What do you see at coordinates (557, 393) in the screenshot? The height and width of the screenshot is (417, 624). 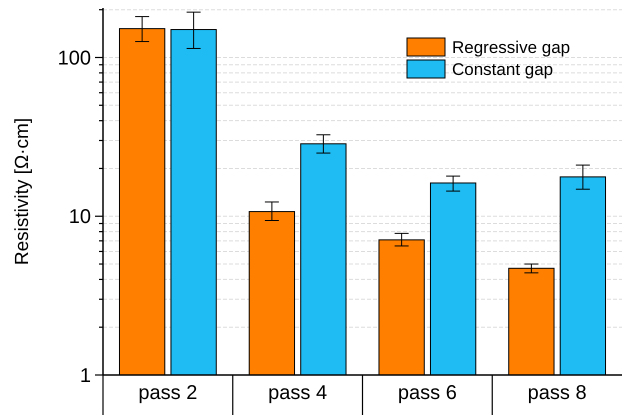 I see `x-tick-label: pass 8` at bounding box center [557, 393].